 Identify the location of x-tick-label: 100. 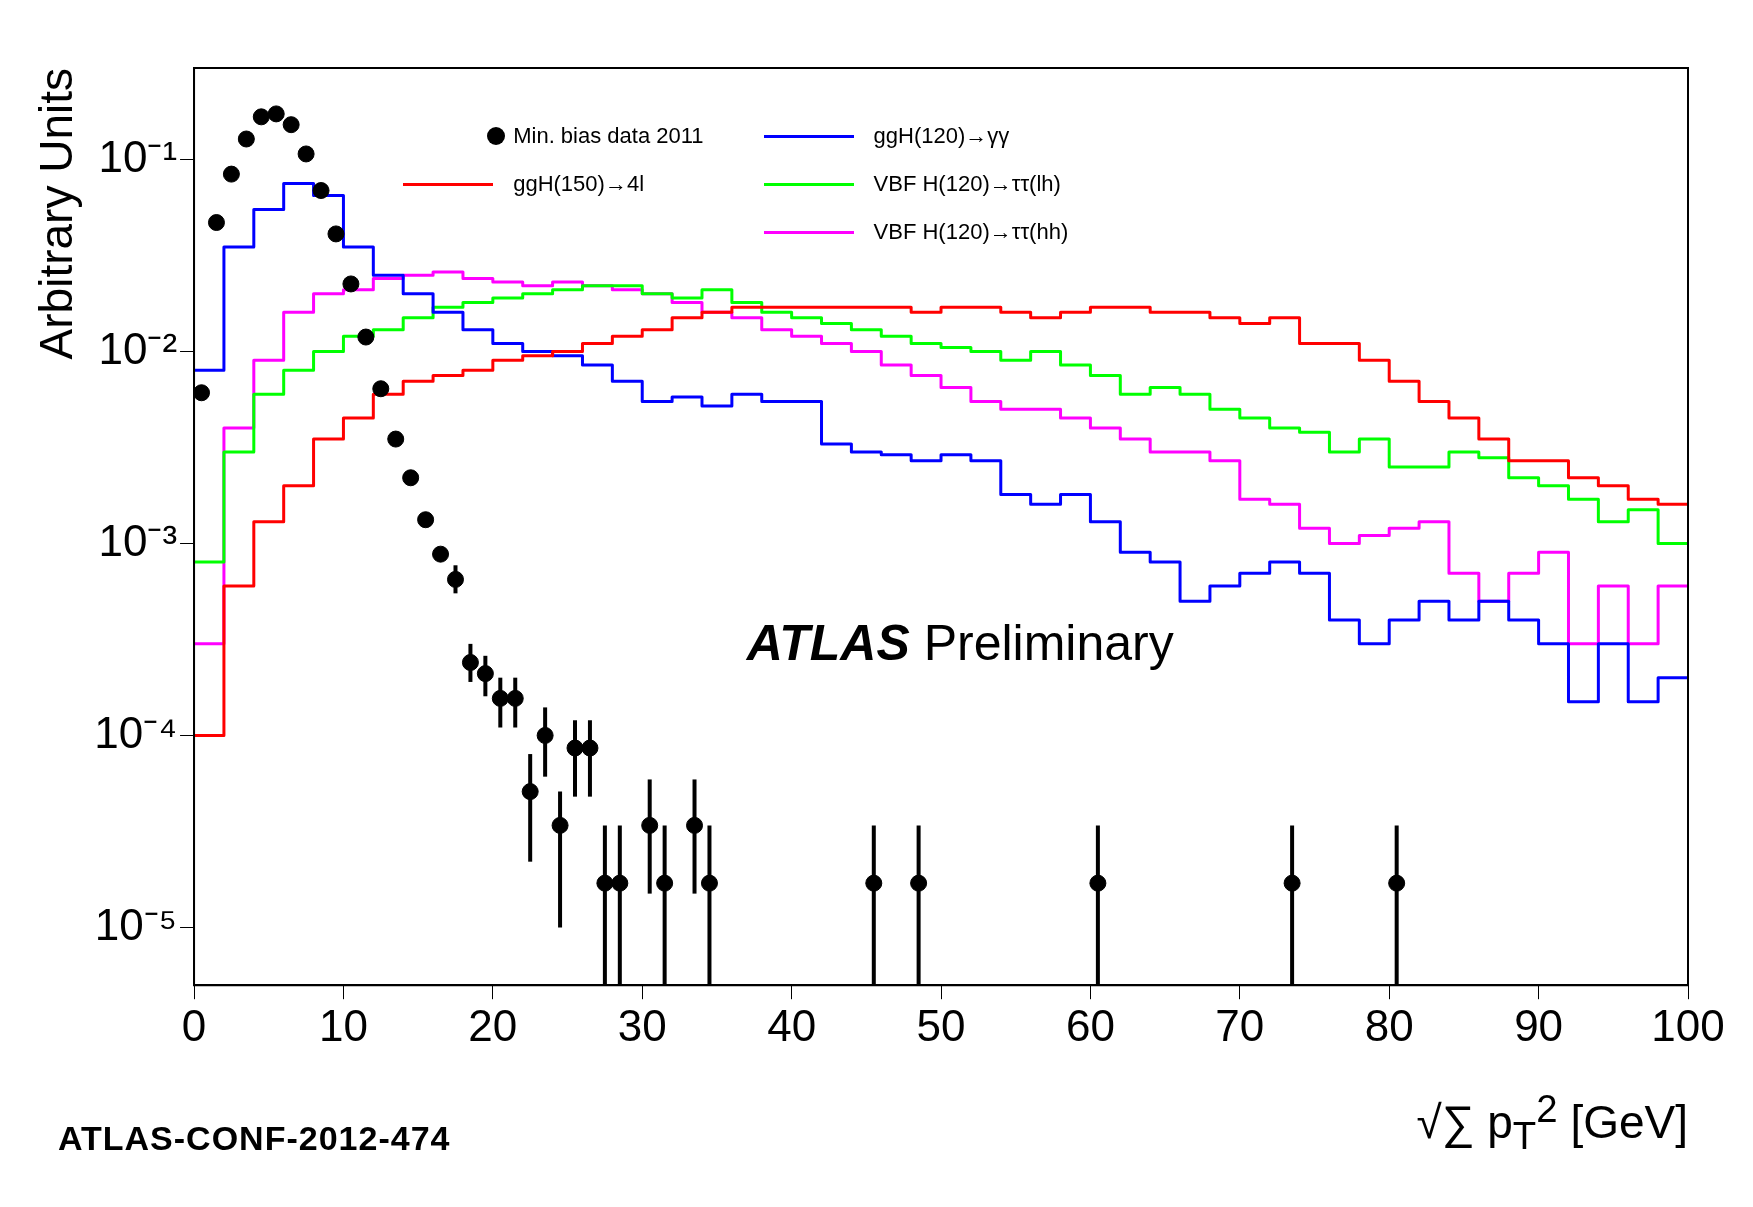
(1688, 1025).